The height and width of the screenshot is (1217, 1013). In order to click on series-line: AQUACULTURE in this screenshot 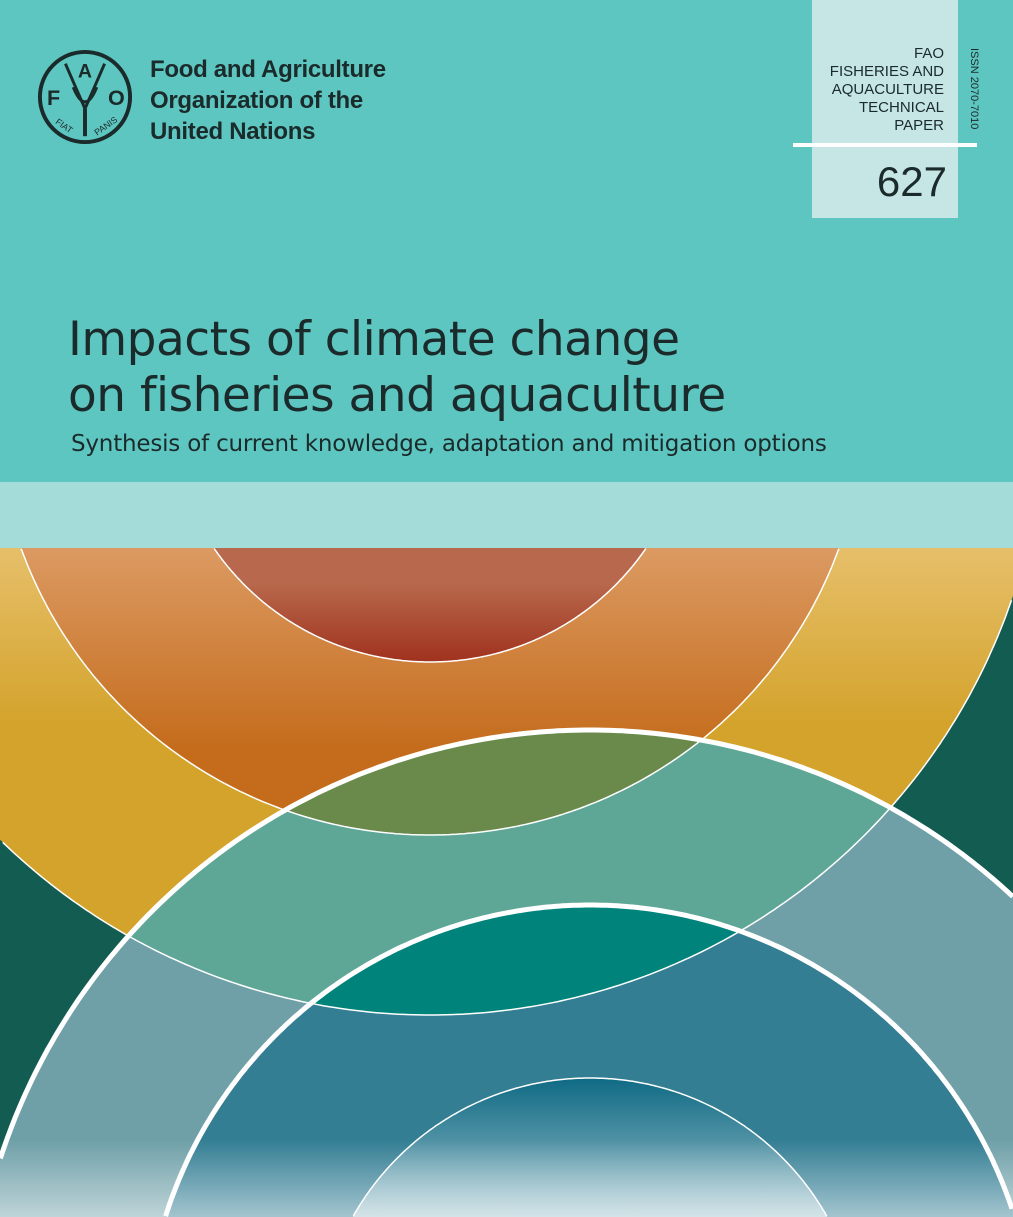, I will do `click(887, 89)`.